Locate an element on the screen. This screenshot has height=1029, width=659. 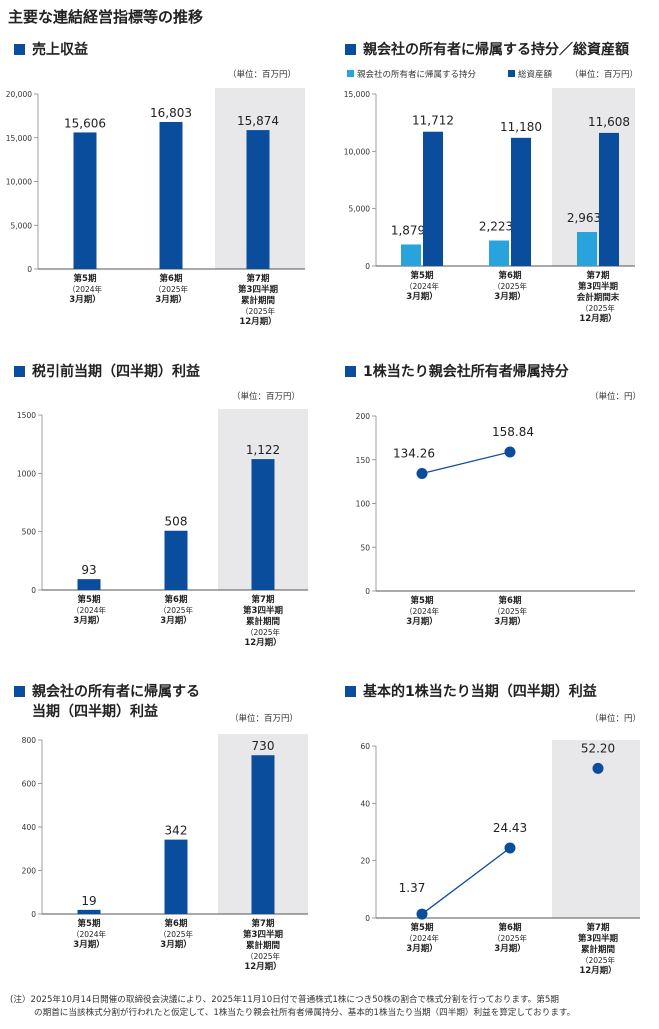
bar-value-label: 11,180 is located at coordinates (521, 127).